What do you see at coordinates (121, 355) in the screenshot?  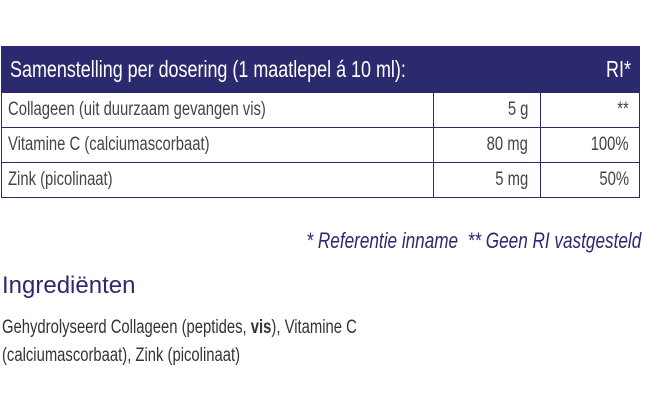 I see `ingredients-line-2: (calciumascorbaat), Zink (picolinaat)` at bounding box center [121, 355].